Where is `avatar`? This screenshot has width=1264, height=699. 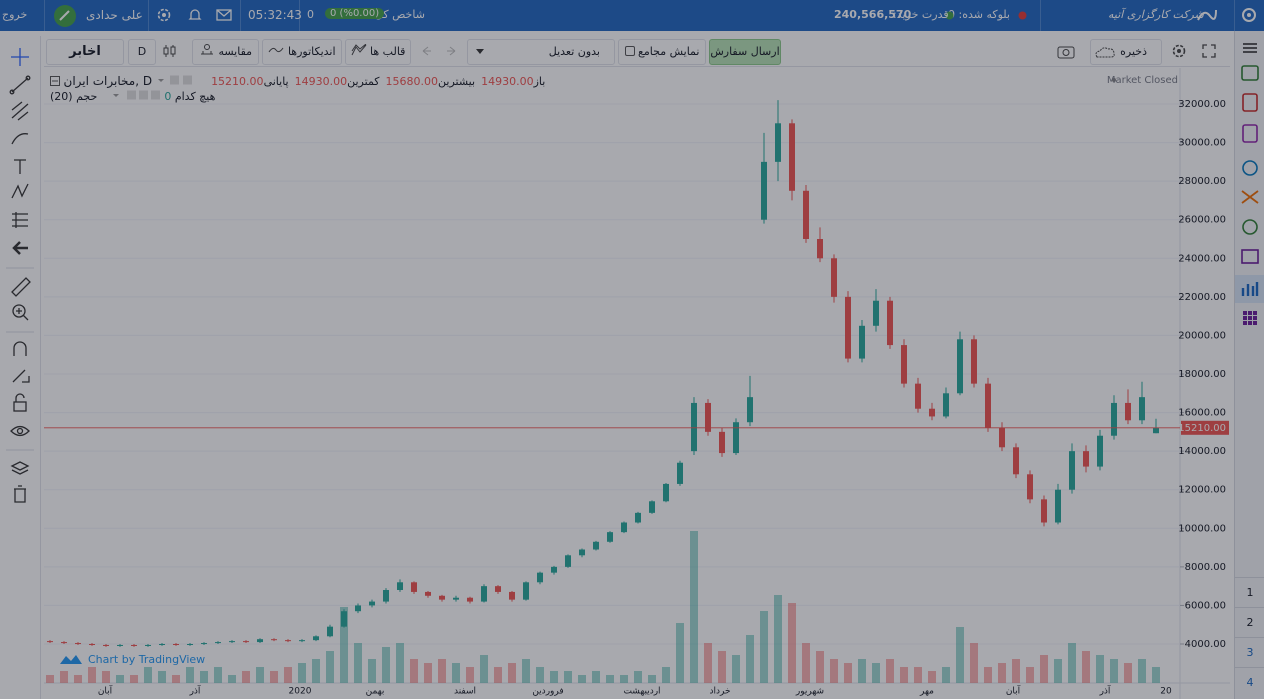
avatar is located at coordinates (65, 16).